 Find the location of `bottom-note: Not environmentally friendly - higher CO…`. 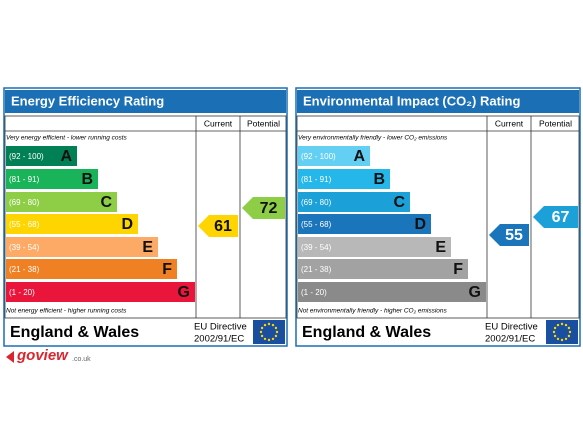

bottom-note: Not environmentally friendly - higher CO… is located at coordinates (373, 311).